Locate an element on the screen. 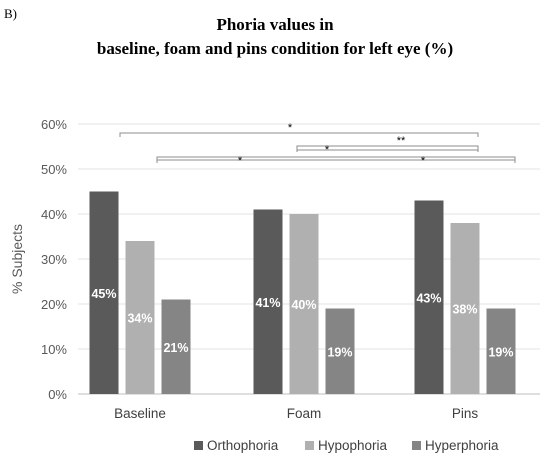 The height and width of the screenshot is (459, 550). bar-value-label: 45% is located at coordinates (103, 294).